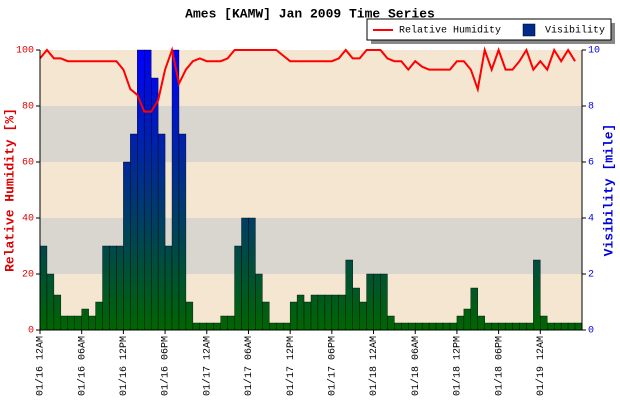  What do you see at coordinates (416, 366) in the screenshot?
I see `x-tick-label: 01/18 06AM` at bounding box center [416, 366].